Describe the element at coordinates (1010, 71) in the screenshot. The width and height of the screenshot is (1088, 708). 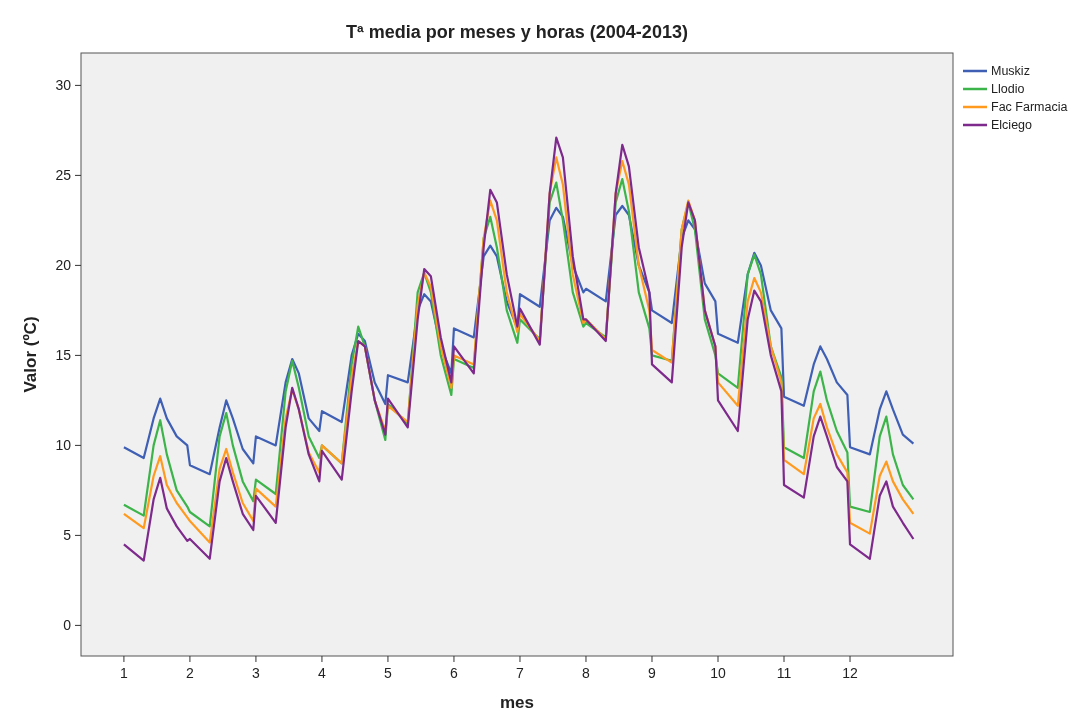
I see `legend-label: Muskiz` at that location.